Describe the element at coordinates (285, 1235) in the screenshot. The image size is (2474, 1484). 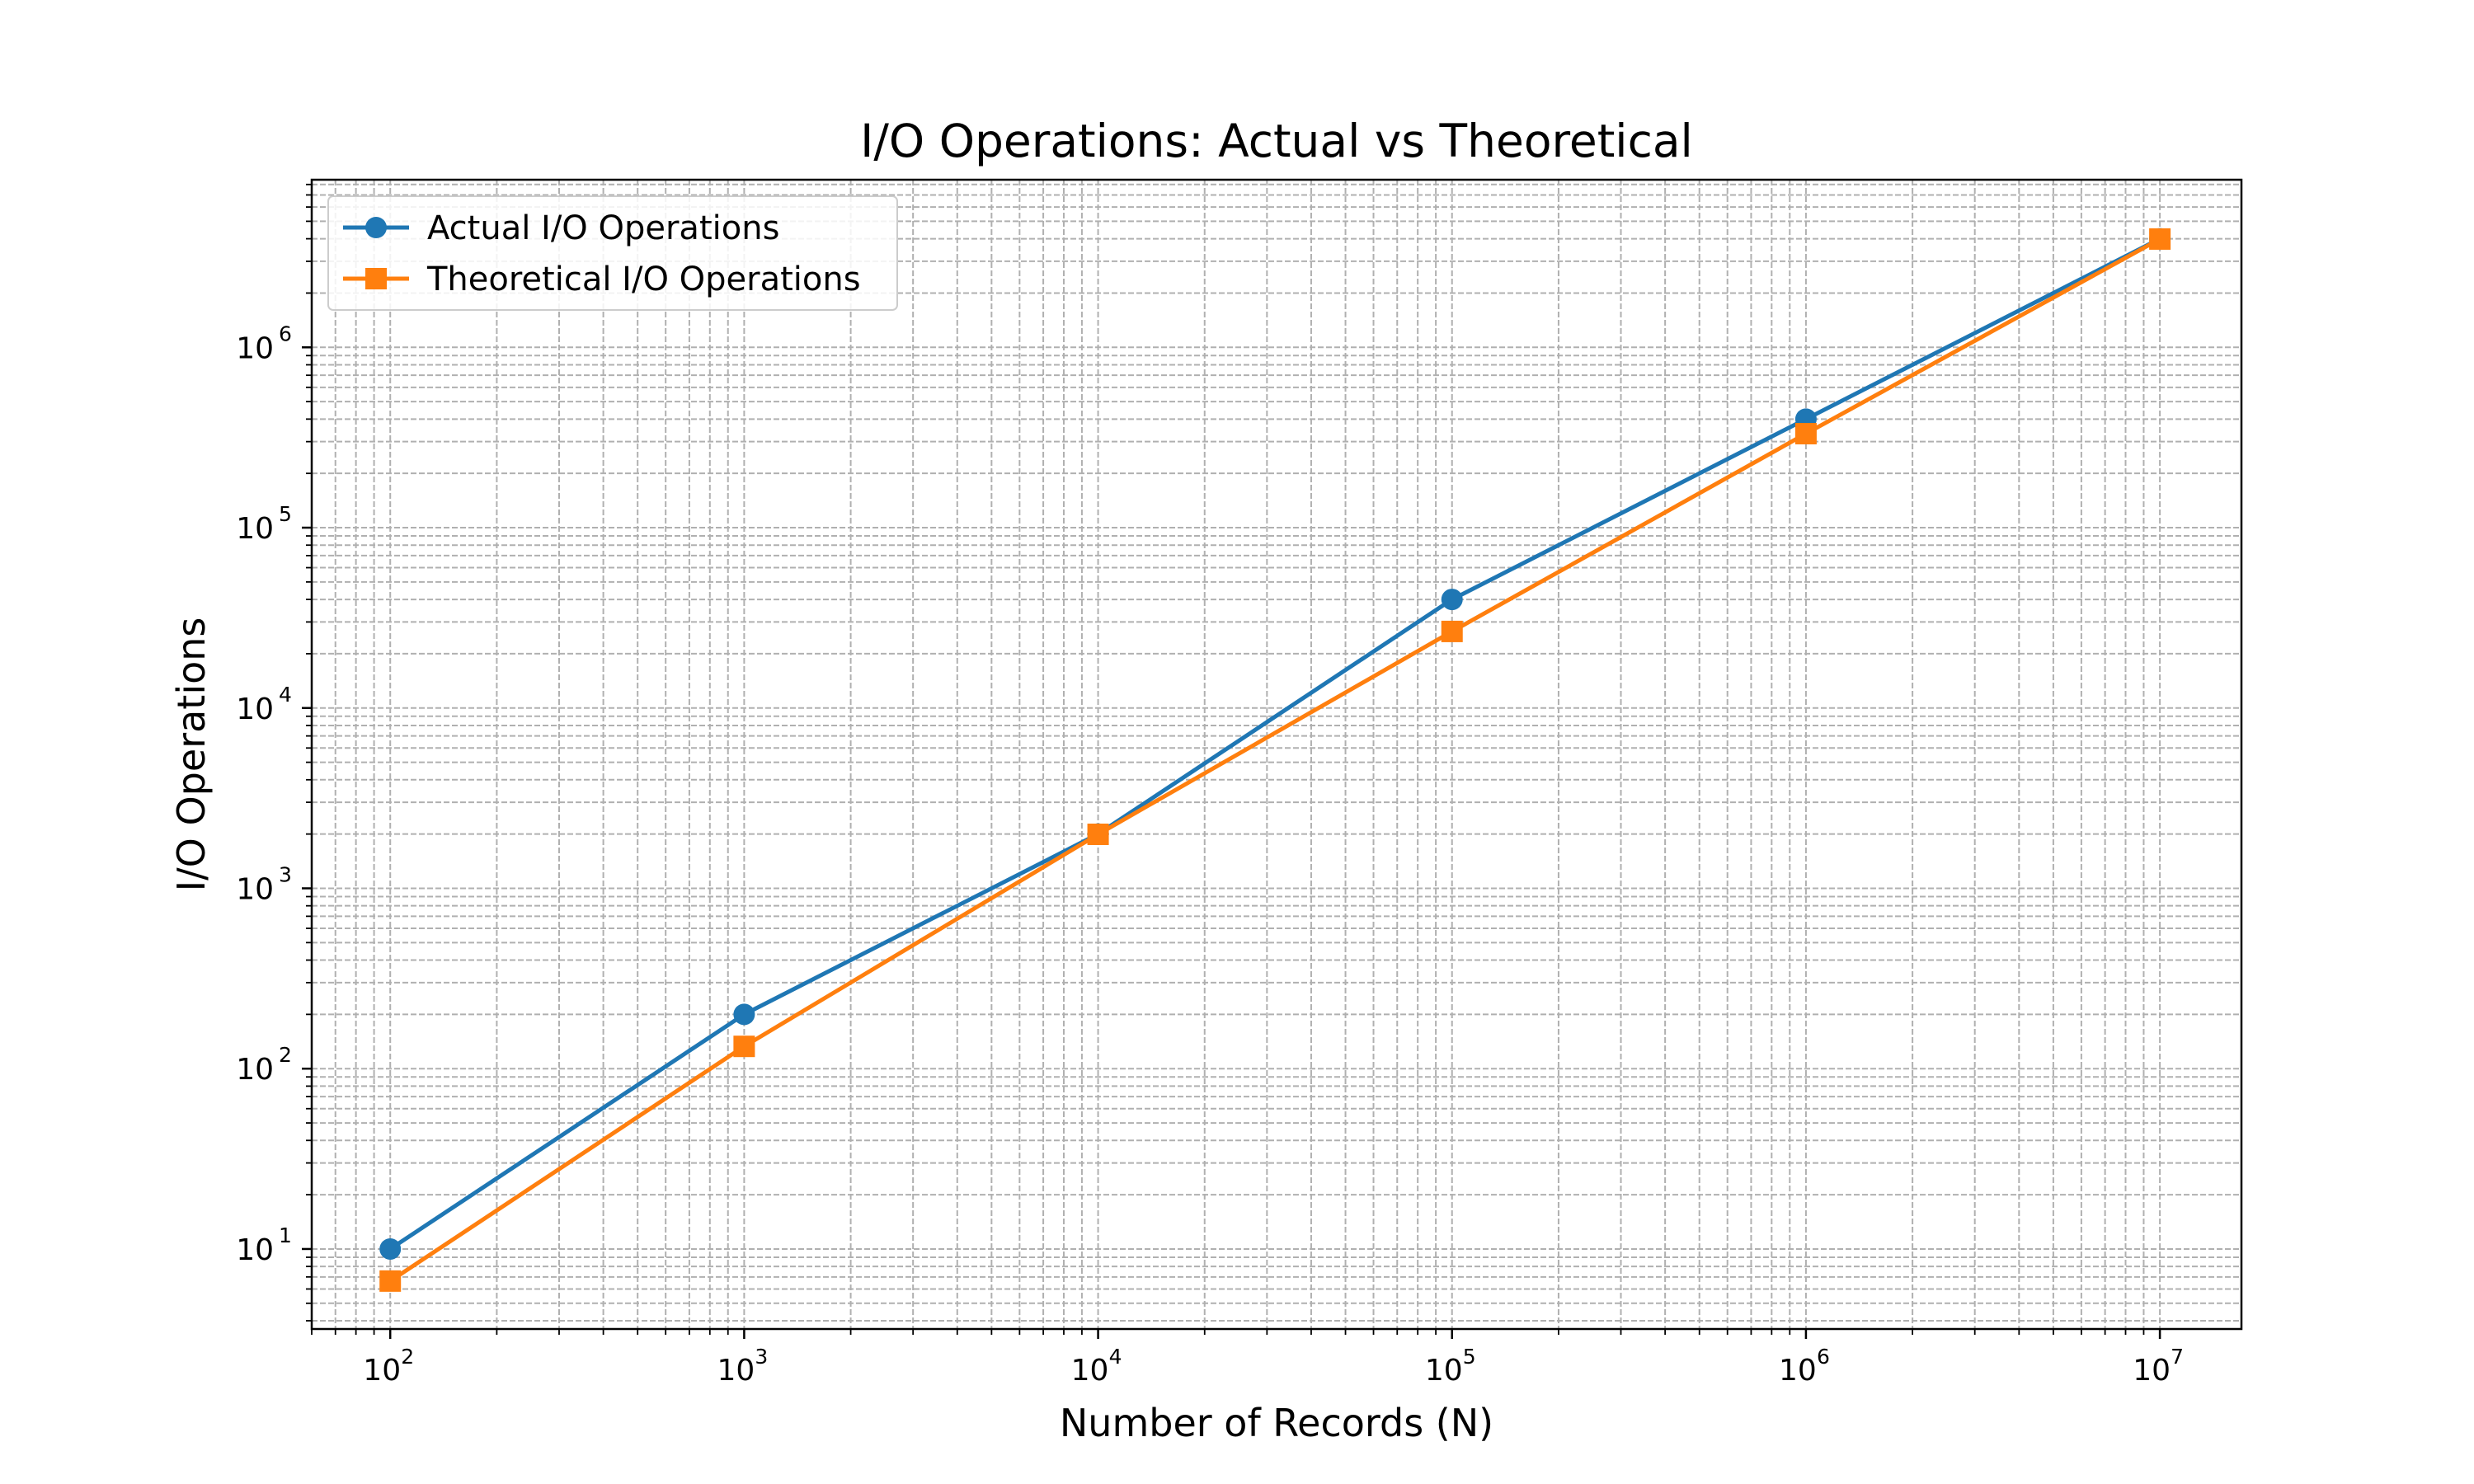
I see `y-tick-label-exponent: 1` at that location.